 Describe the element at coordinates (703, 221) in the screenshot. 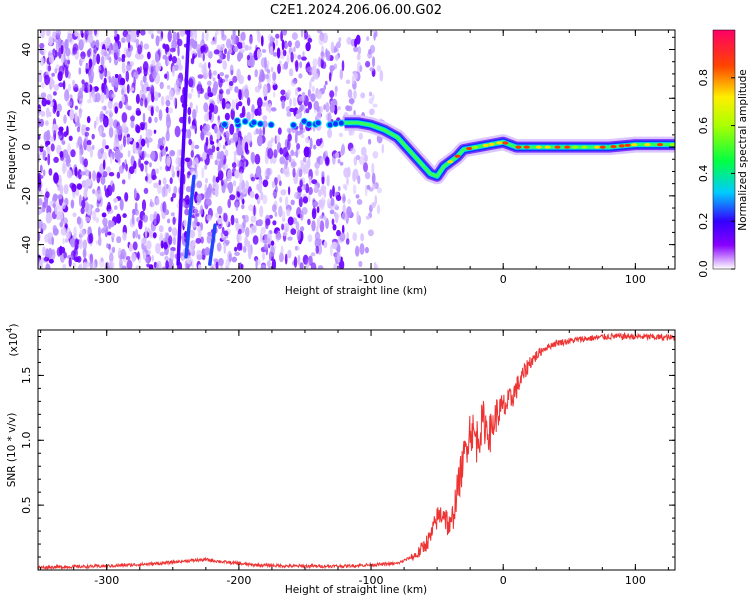

I see `colorbar-tick-label: 0.2` at that location.